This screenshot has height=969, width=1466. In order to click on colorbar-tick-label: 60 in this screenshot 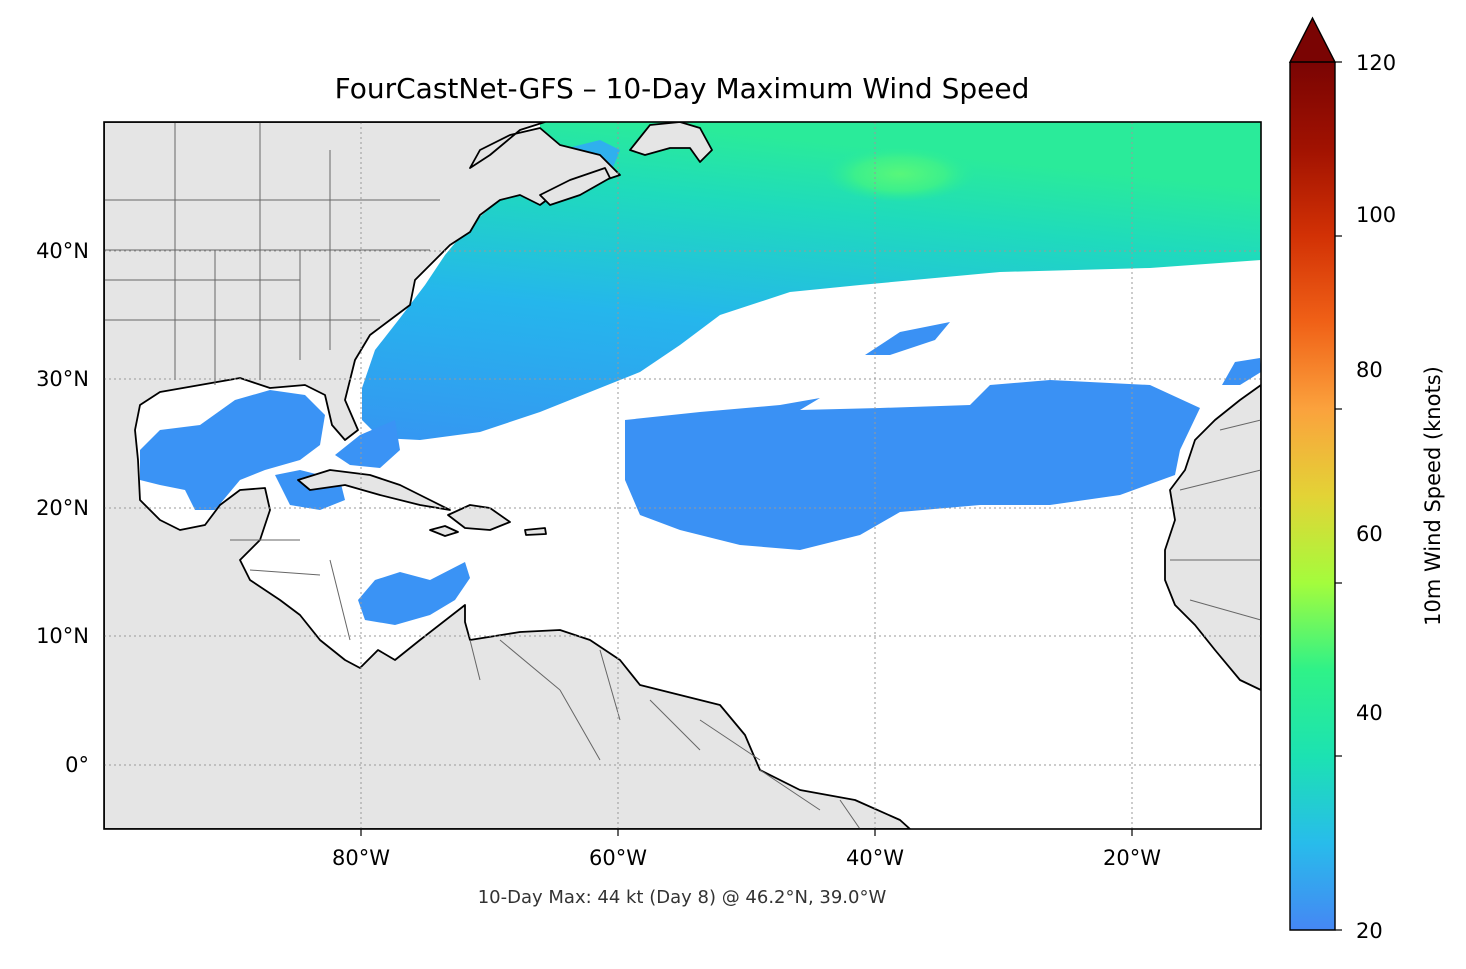, I will do `click(1369, 534)`.